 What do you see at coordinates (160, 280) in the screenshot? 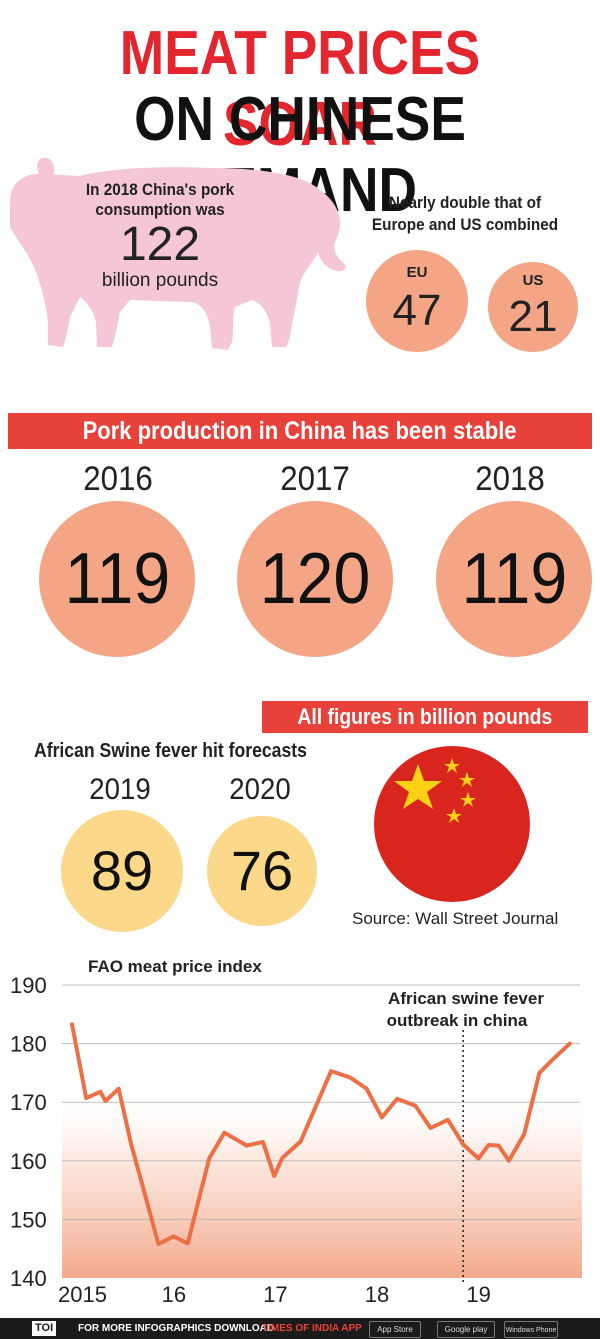
I see `pig-unit: billion pounds` at bounding box center [160, 280].